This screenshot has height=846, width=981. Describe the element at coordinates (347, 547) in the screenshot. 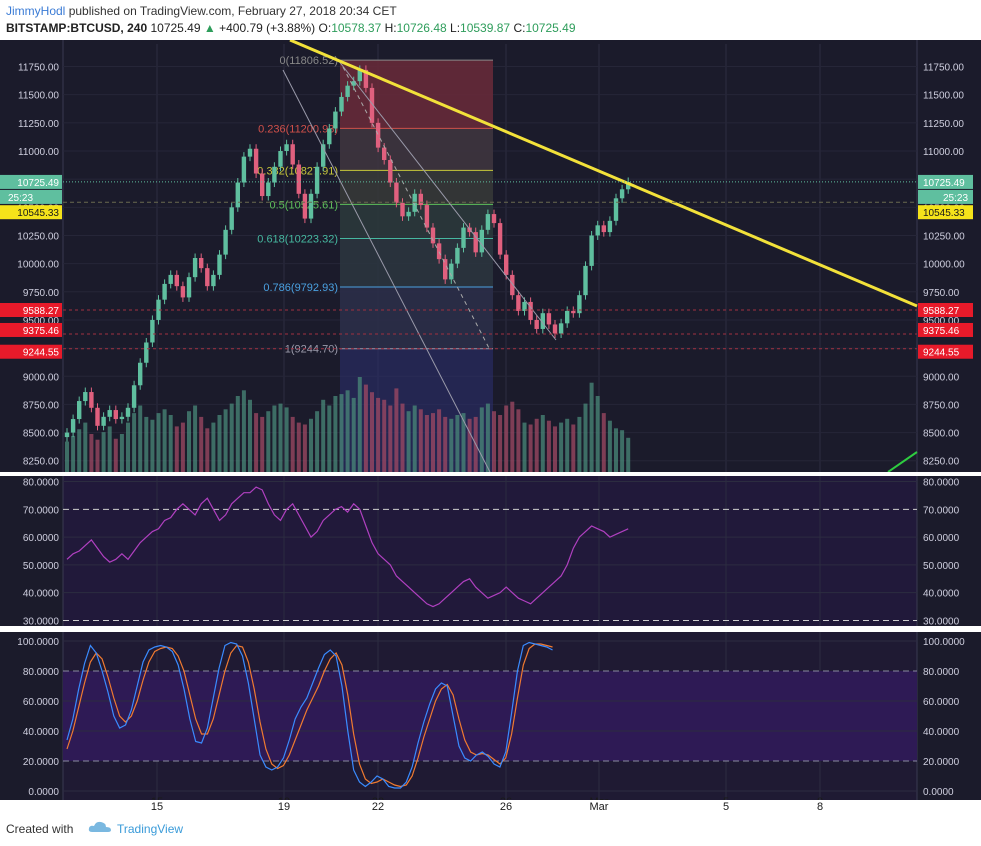

I see `rsi-line` at that location.